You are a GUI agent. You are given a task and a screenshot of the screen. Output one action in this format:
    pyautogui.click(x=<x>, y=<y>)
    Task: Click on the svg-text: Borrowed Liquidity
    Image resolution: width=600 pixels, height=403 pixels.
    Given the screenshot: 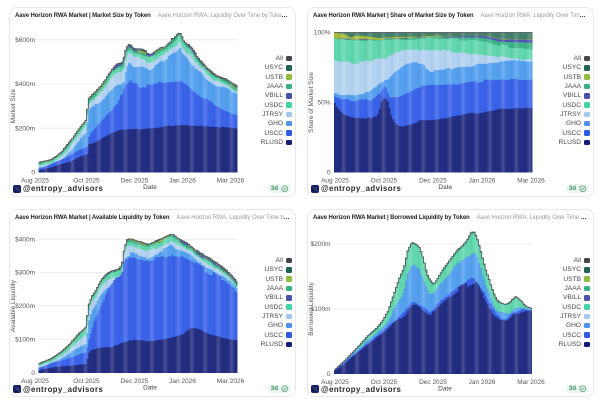 What is the action you would take?
    pyautogui.click(x=311, y=308)
    